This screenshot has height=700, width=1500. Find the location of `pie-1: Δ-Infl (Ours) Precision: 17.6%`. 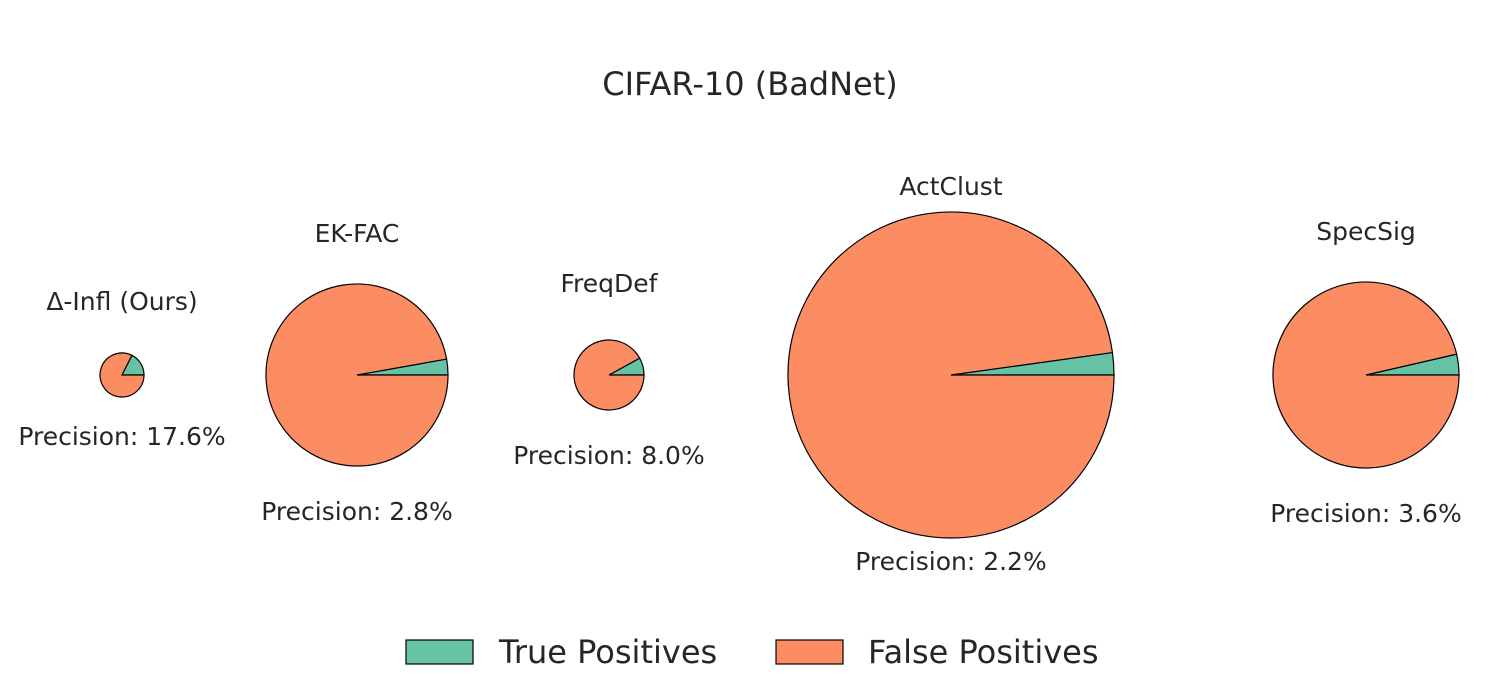

pie-1: Δ-Infl (Ours) Precision: 17.6% is located at coordinates (121, 369).